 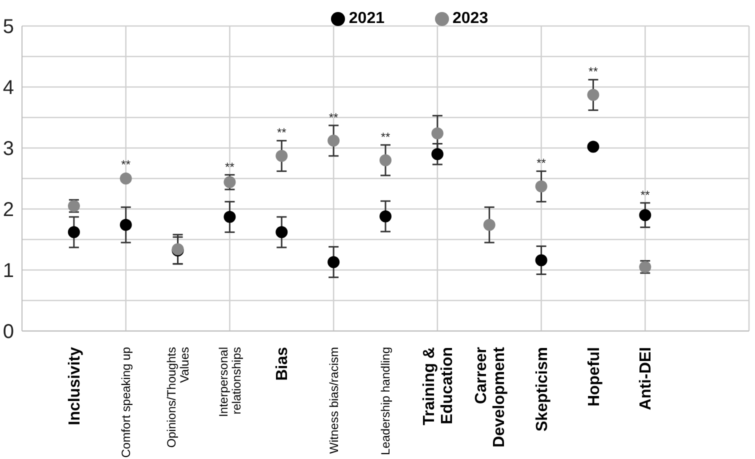 I want to click on x-tick-label: Leadership handling, so click(x=385, y=401).